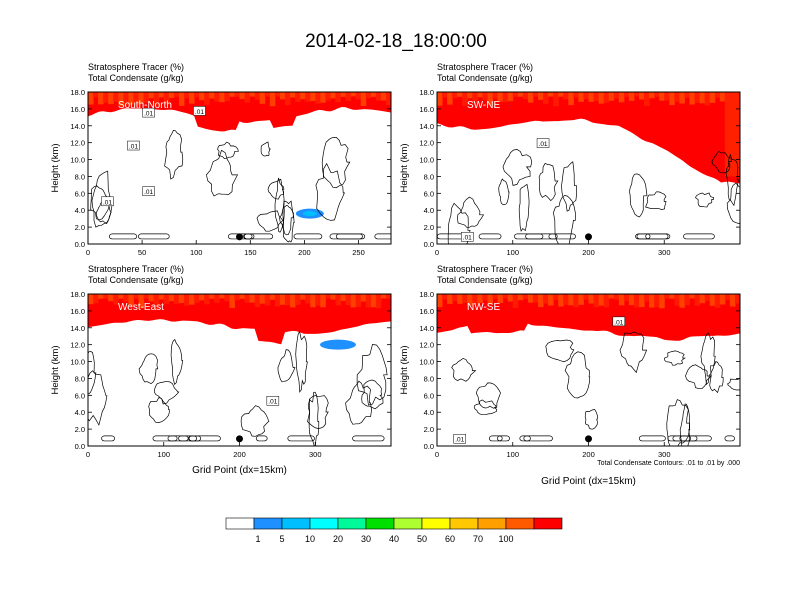  I want to click on panel-header-tracer: Stratosphere Tracer (%), so click(136, 67).